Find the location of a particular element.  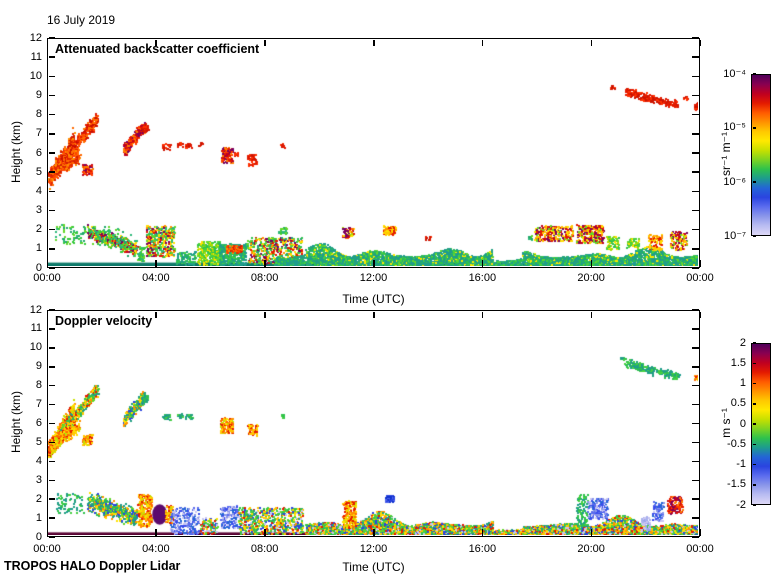

colorbar-tick-label: 10⁻⁶ is located at coordinates (734, 181).